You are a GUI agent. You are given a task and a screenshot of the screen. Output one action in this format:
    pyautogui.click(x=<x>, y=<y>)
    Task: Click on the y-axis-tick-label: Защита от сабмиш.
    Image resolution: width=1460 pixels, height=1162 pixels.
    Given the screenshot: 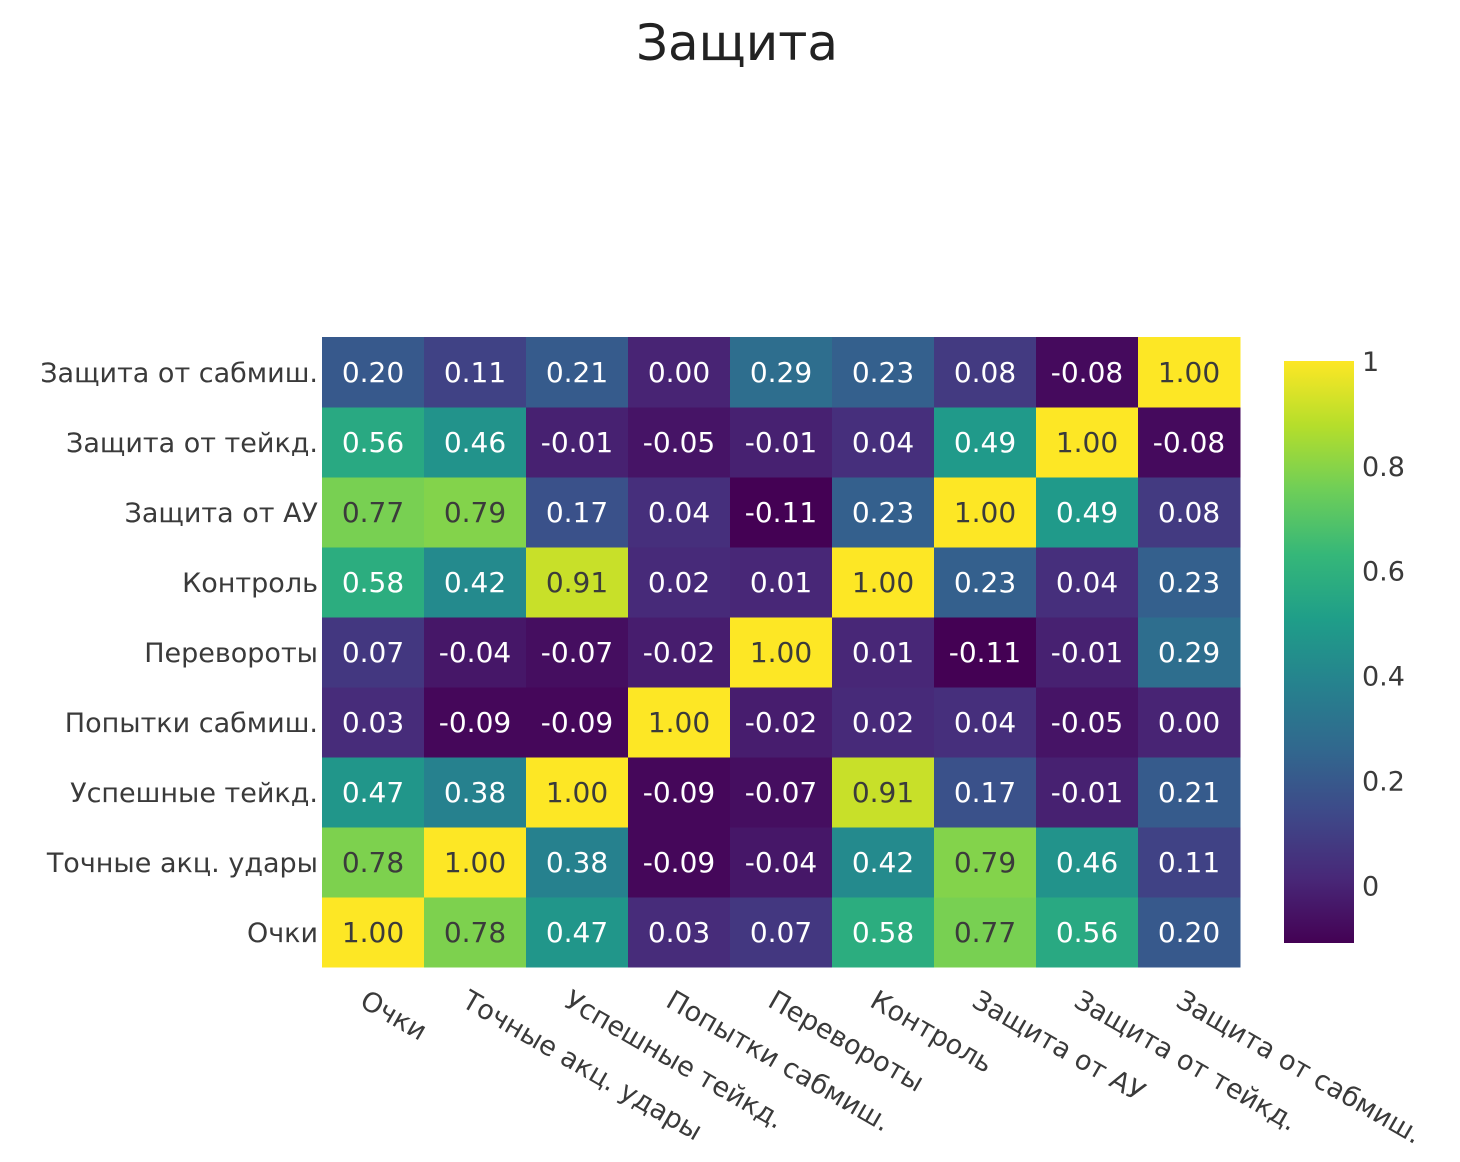 What is the action you would take?
    pyautogui.click(x=179, y=373)
    